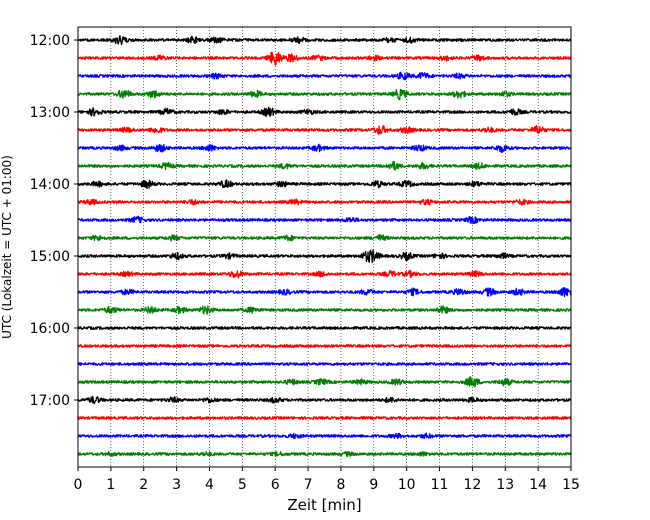 The width and height of the screenshot is (650, 520). I want to click on x-axis-label: Zeit [min], so click(324, 505).